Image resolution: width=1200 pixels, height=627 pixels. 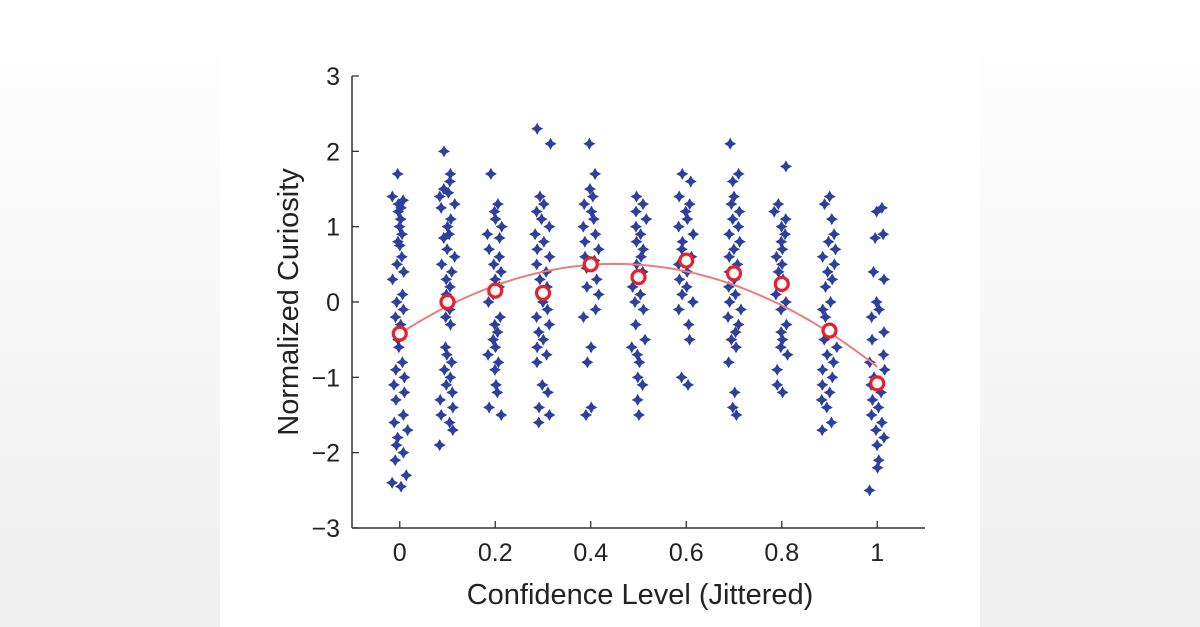 I want to click on fit-curve, so click(x=638, y=315).